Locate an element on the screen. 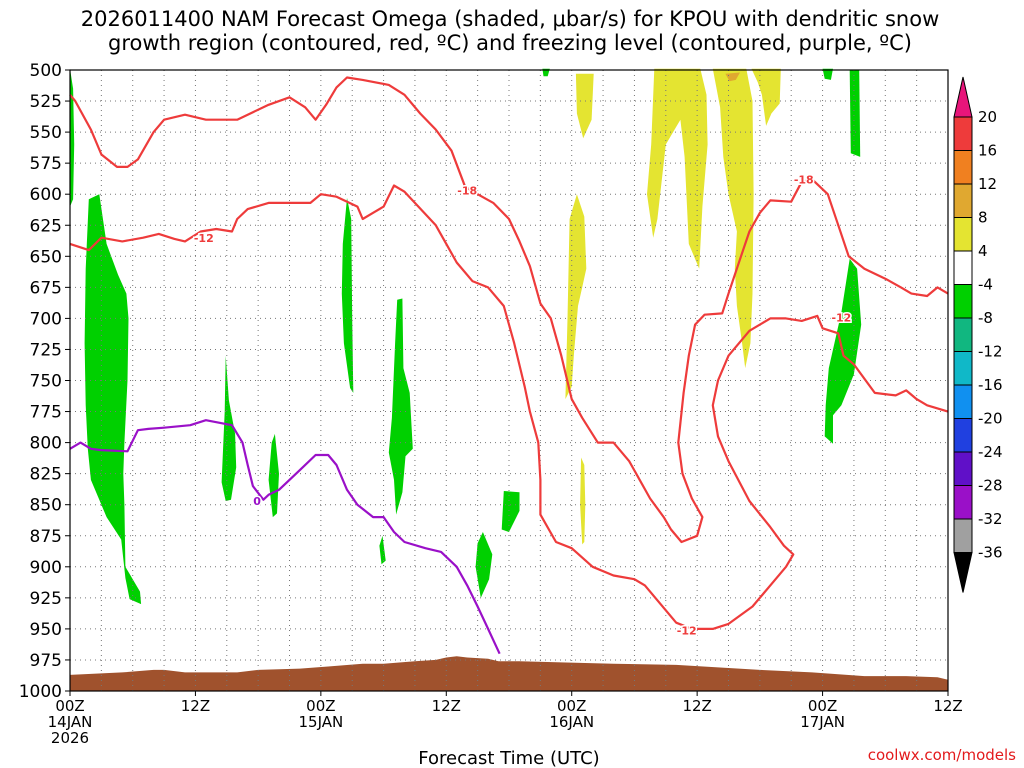 The width and height of the screenshot is (1024, 768). y-tick-label-1000: 1000 is located at coordinates (40, 692).